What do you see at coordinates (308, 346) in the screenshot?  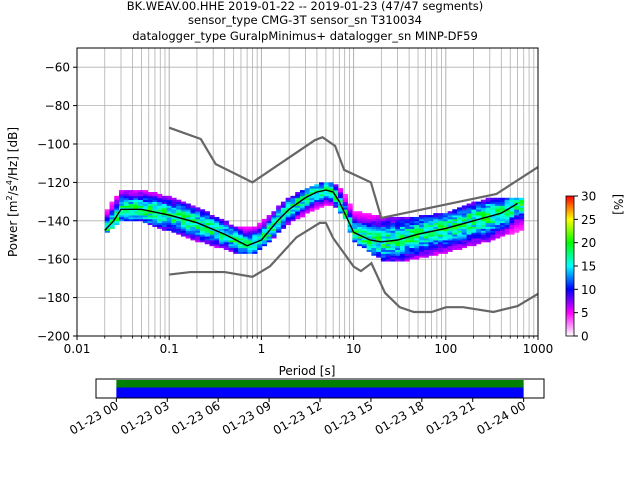 I see `x-axis-ticks: 0.01 0.1 1 10 100 1000` at bounding box center [308, 346].